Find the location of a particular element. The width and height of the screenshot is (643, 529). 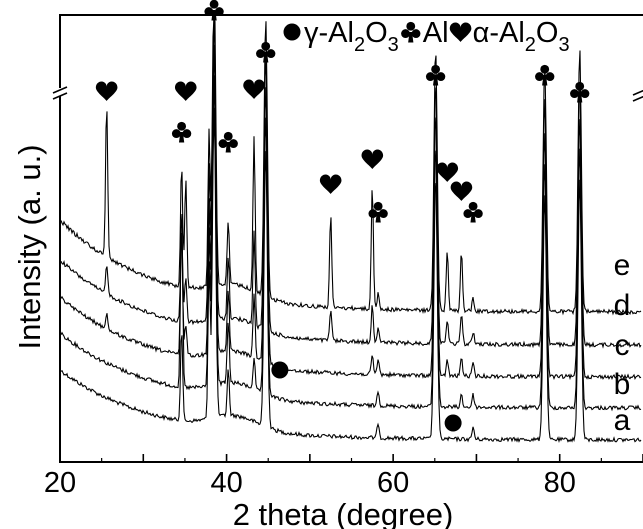

x-tick-label: 20 is located at coordinates (60, 483).